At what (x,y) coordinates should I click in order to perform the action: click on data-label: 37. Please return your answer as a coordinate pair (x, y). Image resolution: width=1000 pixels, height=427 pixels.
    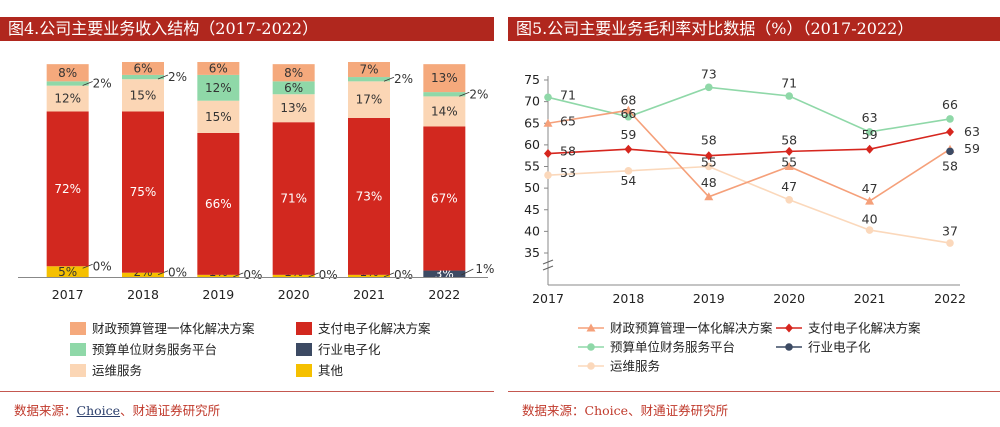
    Looking at the image, I should click on (950, 230).